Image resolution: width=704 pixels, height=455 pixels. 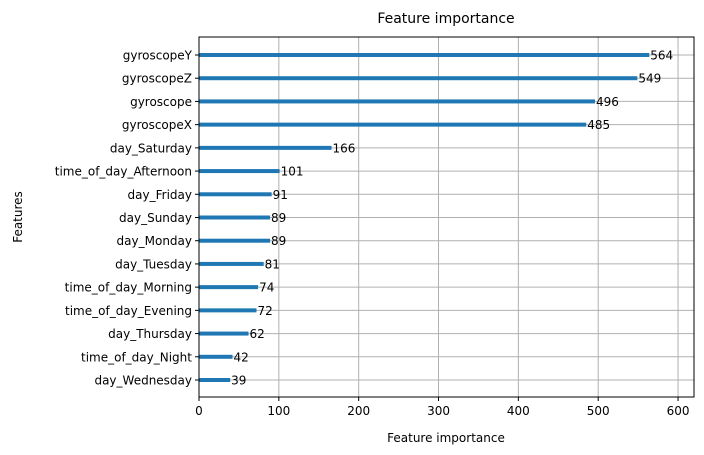 I want to click on x-tick-label: 600, so click(x=678, y=411).